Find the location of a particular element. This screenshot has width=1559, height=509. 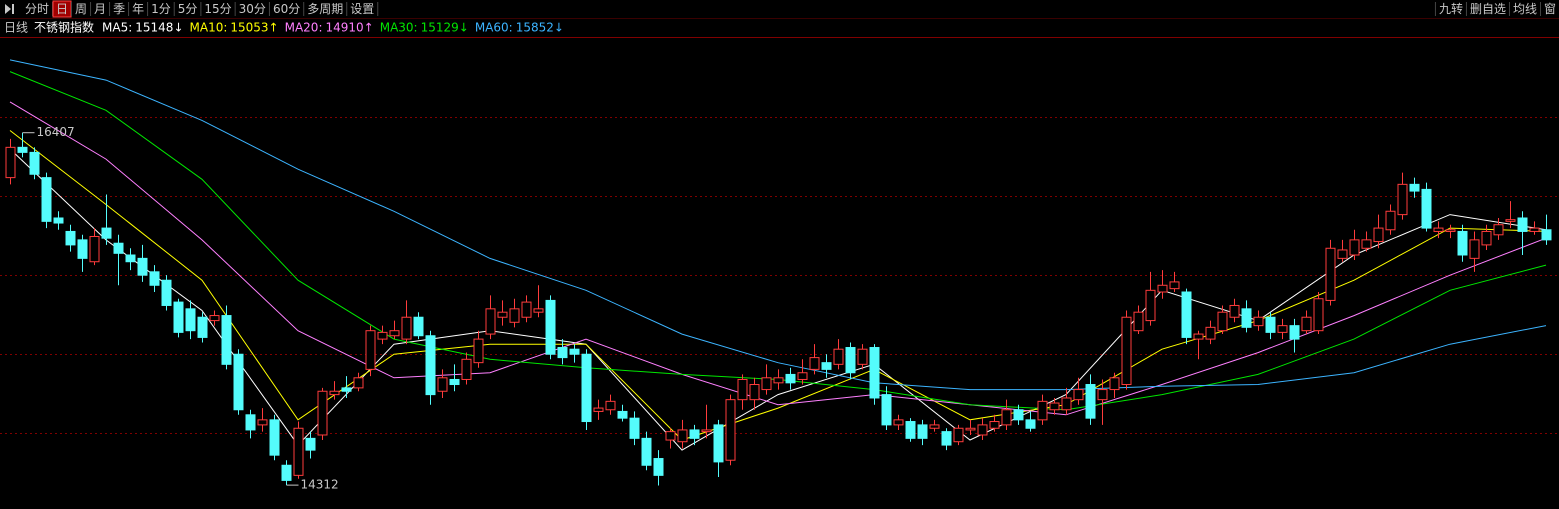

legend-value: 15148↓ is located at coordinates (159, 28).